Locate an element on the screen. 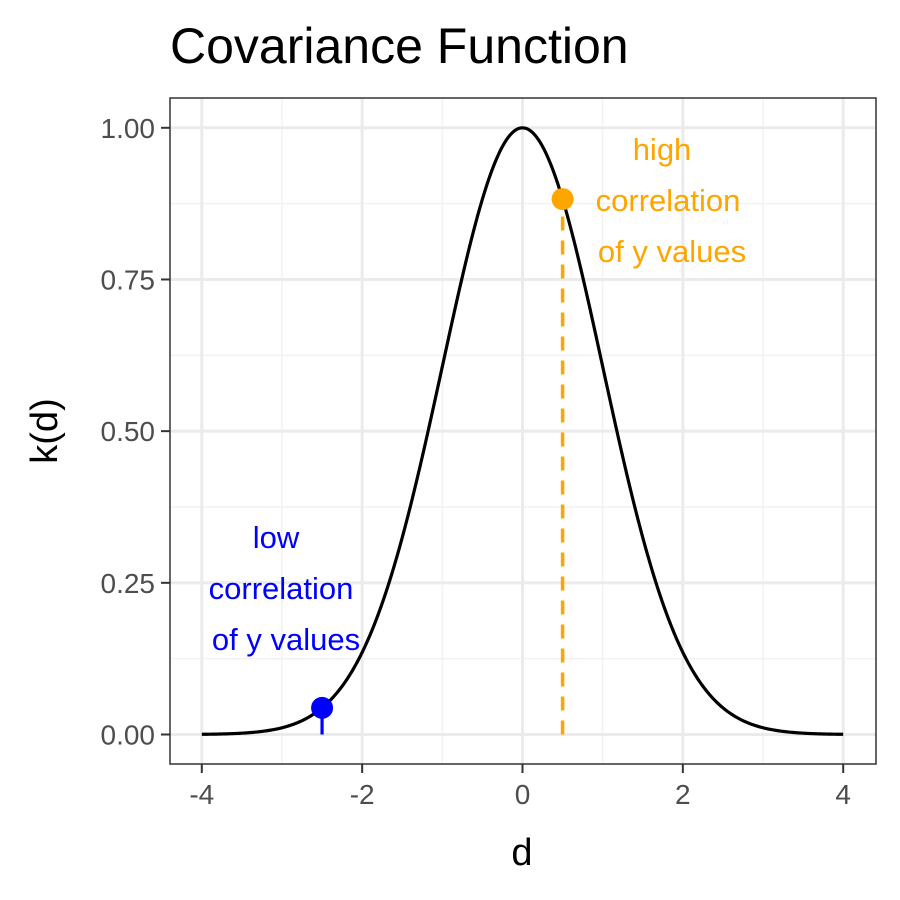 The height and width of the screenshot is (900, 900). x-tick-label: 2 is located at coordinates (683, 794).